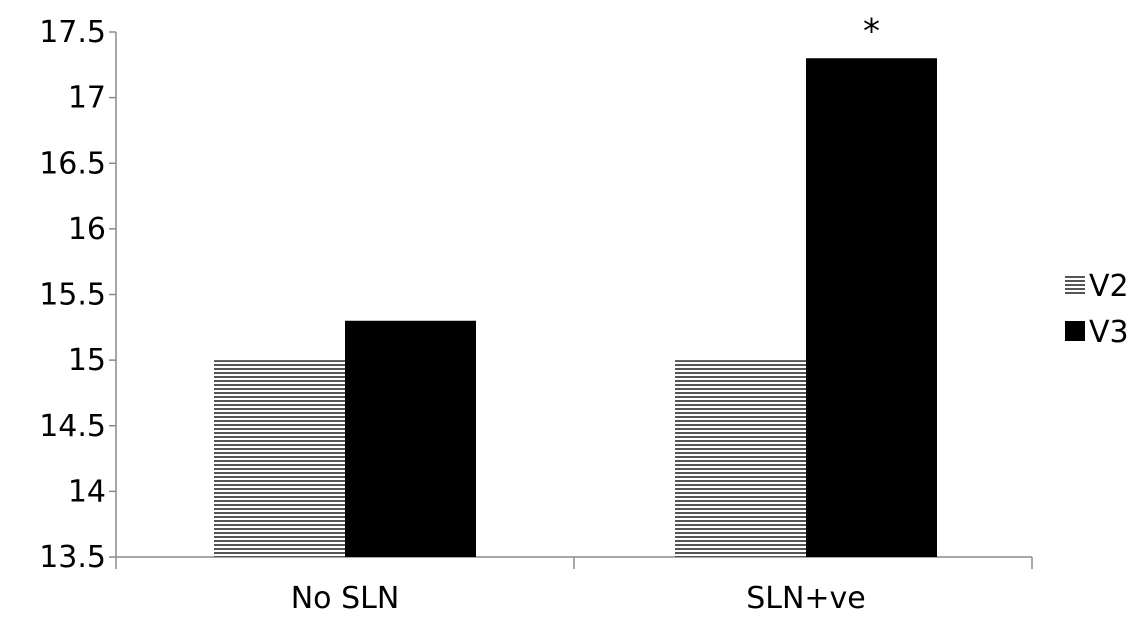 Image resolution: width=1140 pixels, height=619 pixels. Describe the element at coordinates (72, 163) in the screenshot. I see `y-tick-label: 16.5` at that location.